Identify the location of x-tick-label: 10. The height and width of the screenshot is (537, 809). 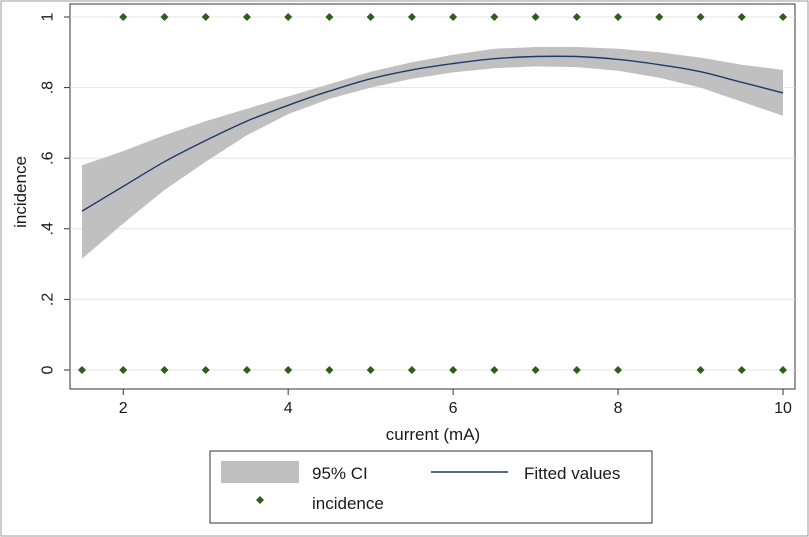
(783, 408).